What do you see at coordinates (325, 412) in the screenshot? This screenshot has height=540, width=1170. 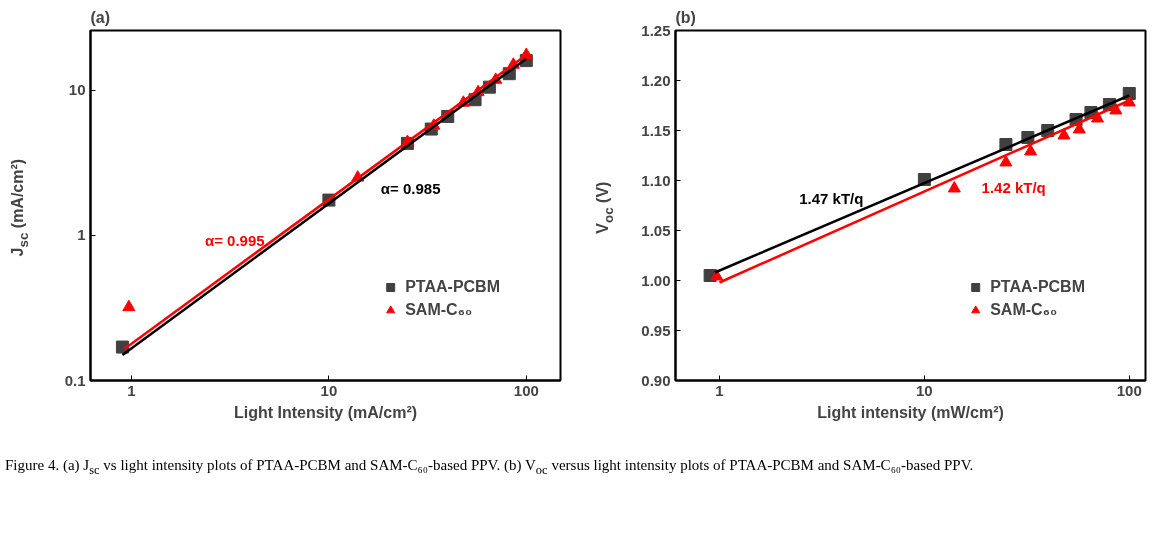 I see `x-axis-title: Light Intensity (mA/cm²)` at bounding box center [325, 412].